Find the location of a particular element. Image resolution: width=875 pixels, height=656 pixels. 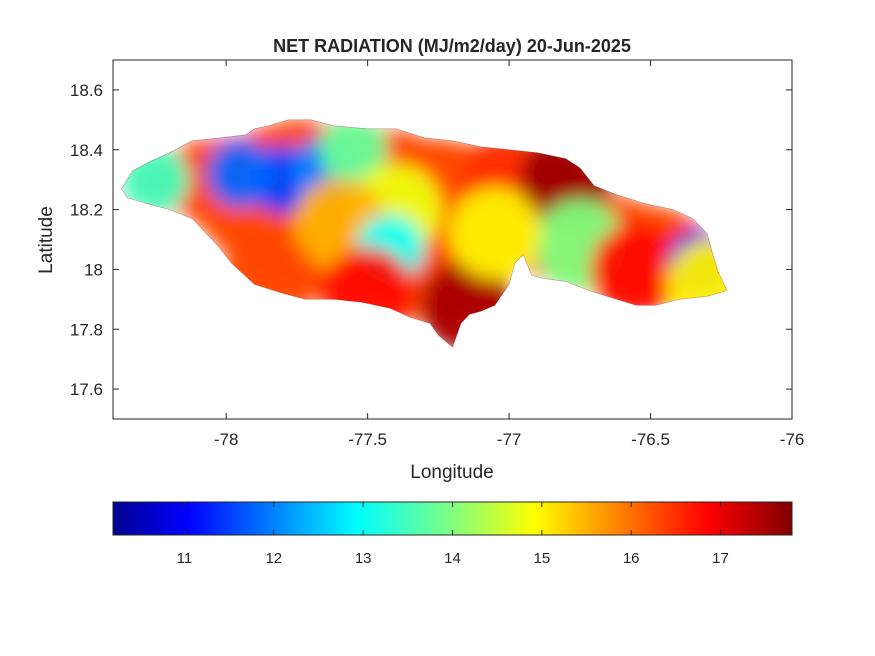

x-tick-label: -76.5 is located at coordinates (650, 439).